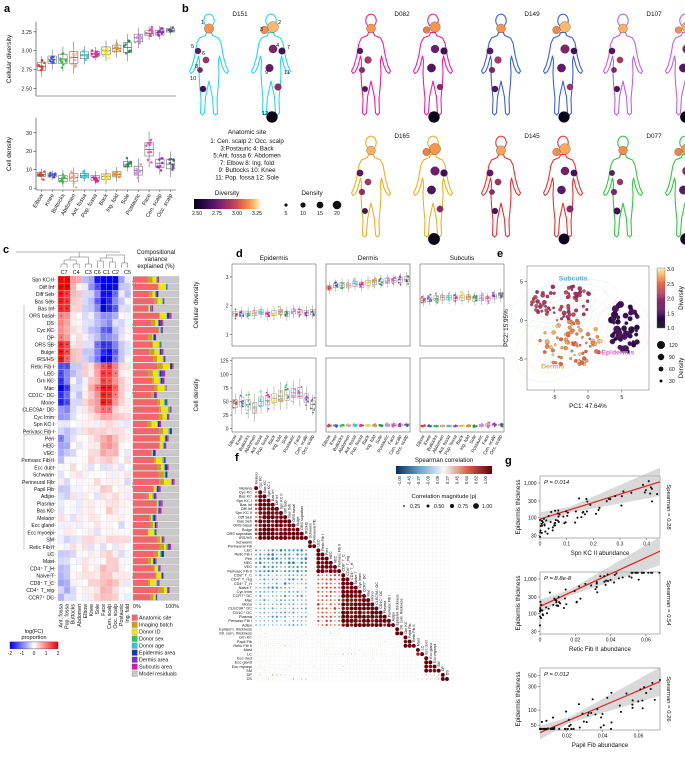 The width and height of the screenshot is (685, 761). I want to click on corr-row-label: CD8⁺ T_C, so click(243, 574).